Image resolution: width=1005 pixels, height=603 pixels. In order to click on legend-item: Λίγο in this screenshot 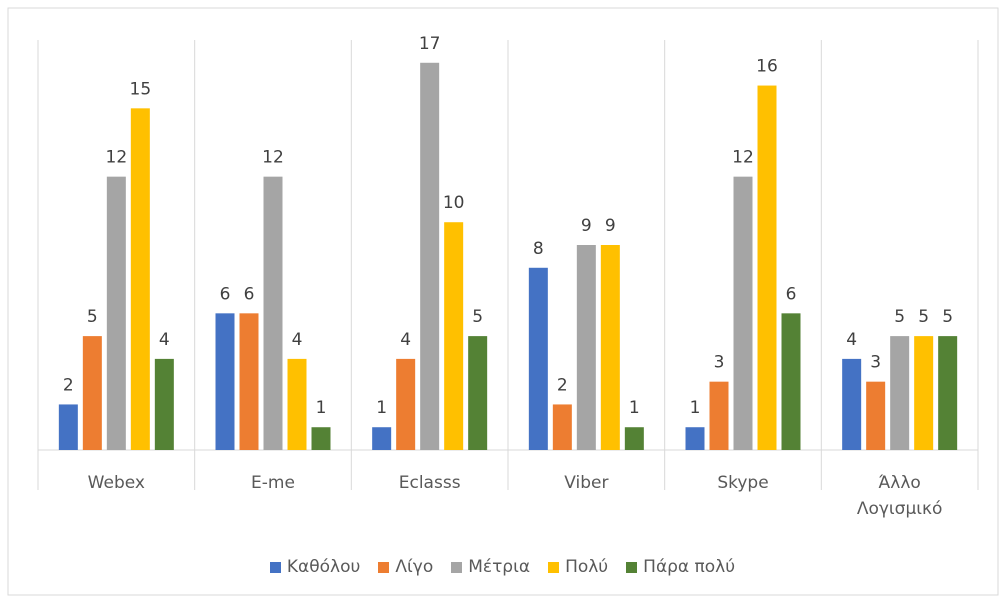, I will do `click(405, 567)`.